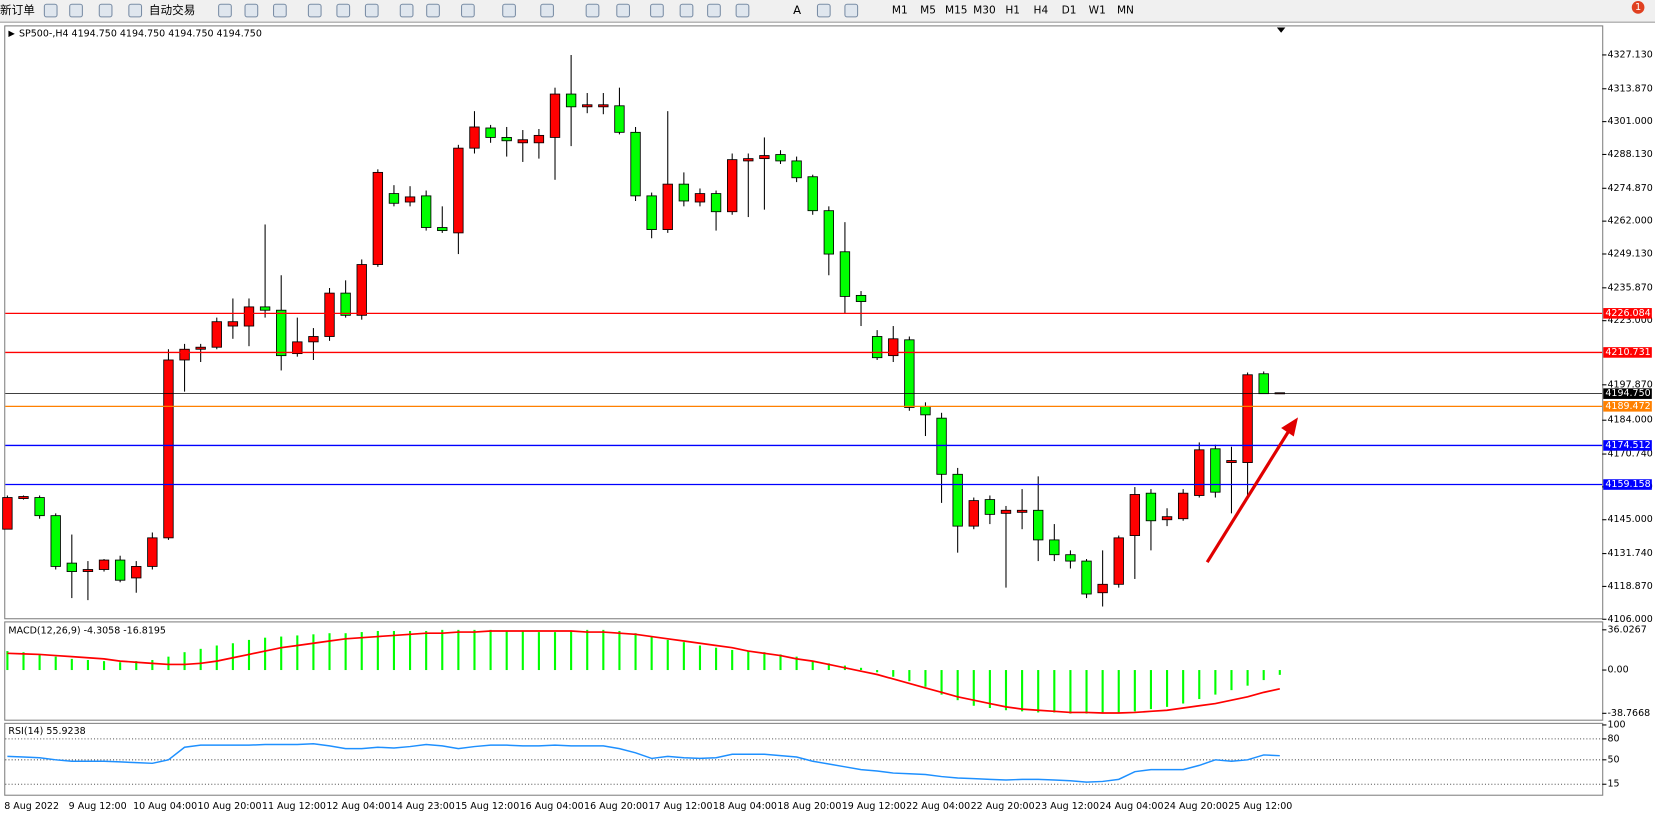  Describe the element at coordinates (797, 10) in the screenshot. I see `text-tool-button: A` at that location.